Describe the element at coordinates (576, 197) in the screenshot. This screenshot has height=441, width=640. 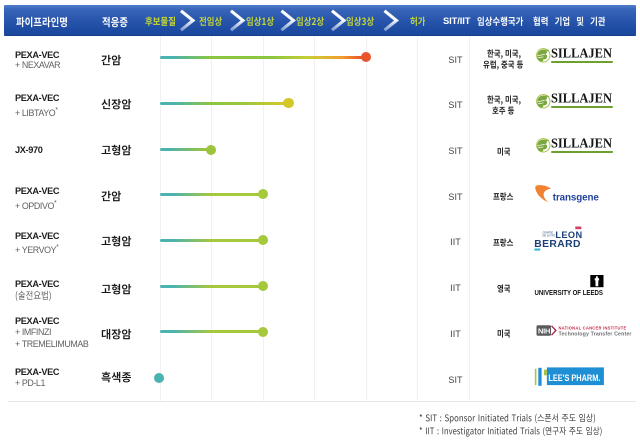
I see `svg-text: transgene` at that location.